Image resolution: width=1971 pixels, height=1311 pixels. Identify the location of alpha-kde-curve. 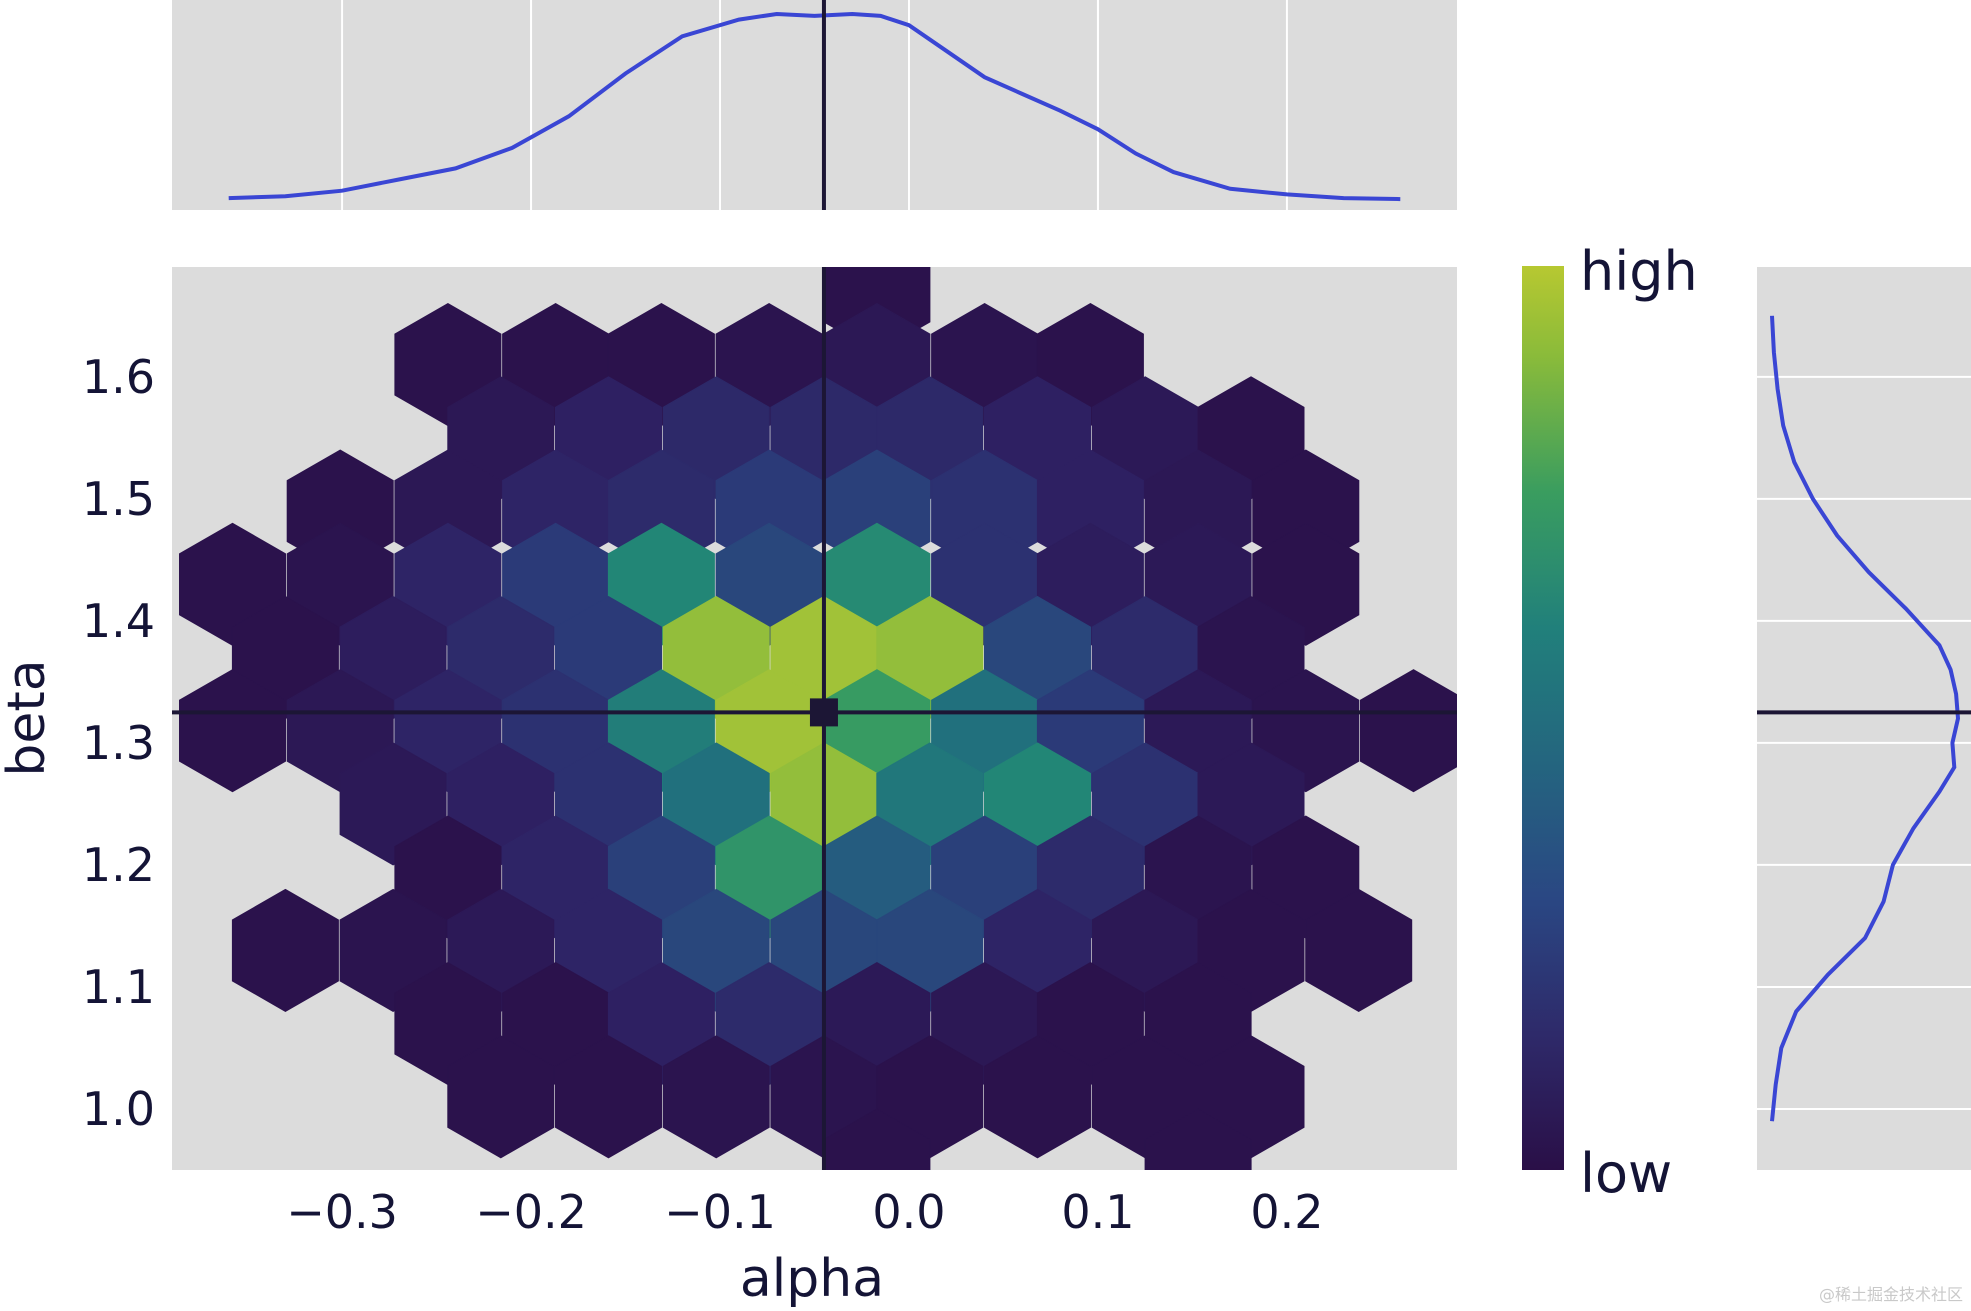
(814, 106).